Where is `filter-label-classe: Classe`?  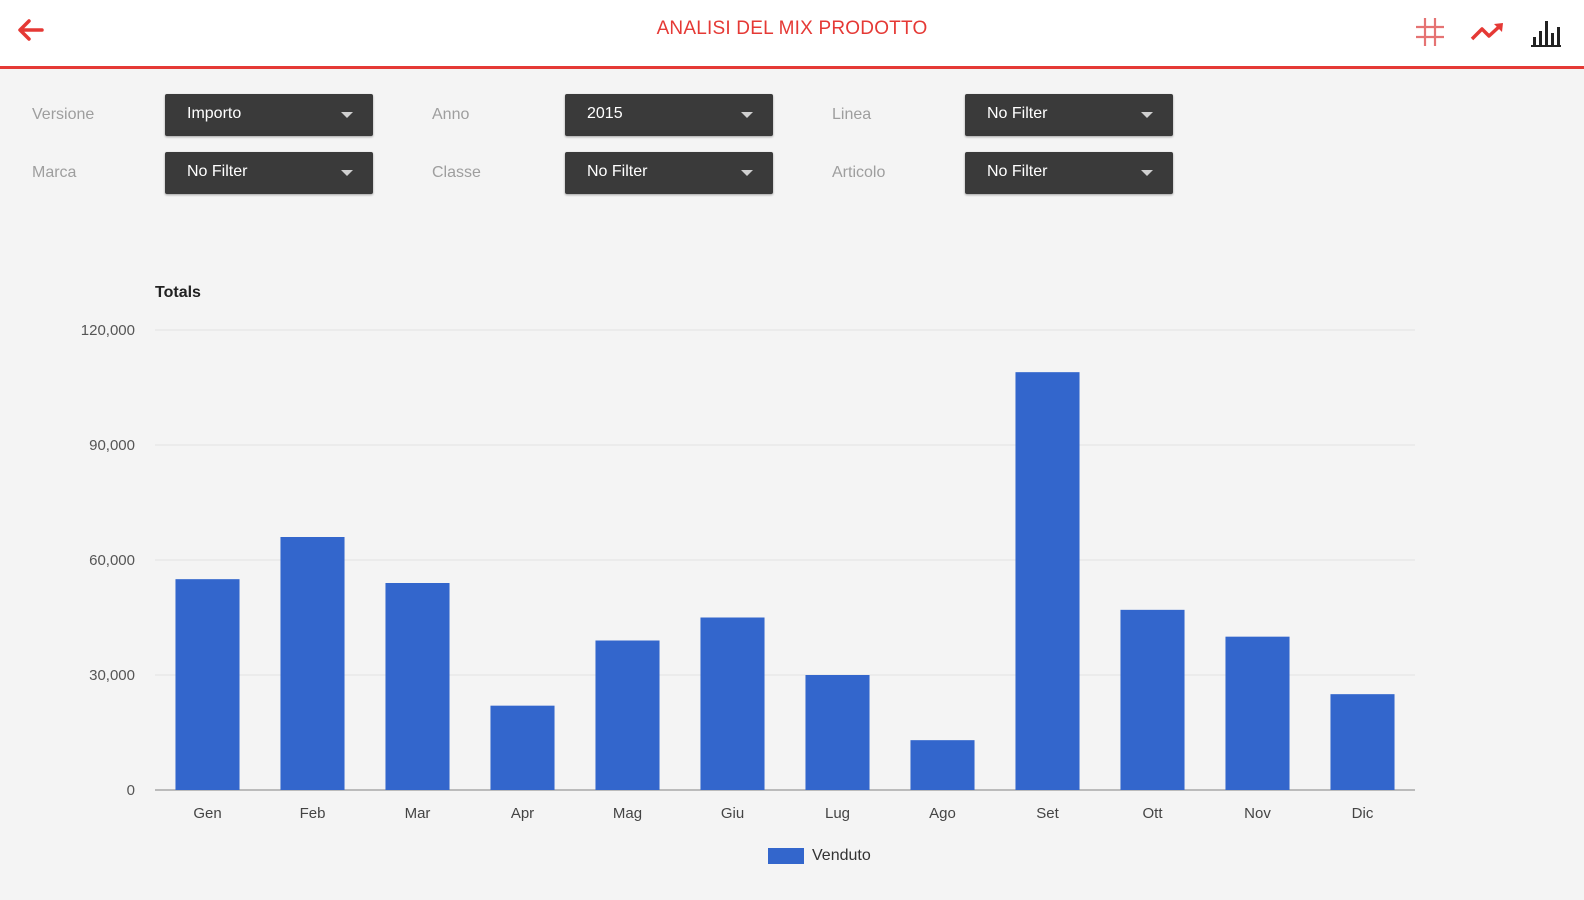
filter-label-classe: Classe is located at coordinates (456, 172).